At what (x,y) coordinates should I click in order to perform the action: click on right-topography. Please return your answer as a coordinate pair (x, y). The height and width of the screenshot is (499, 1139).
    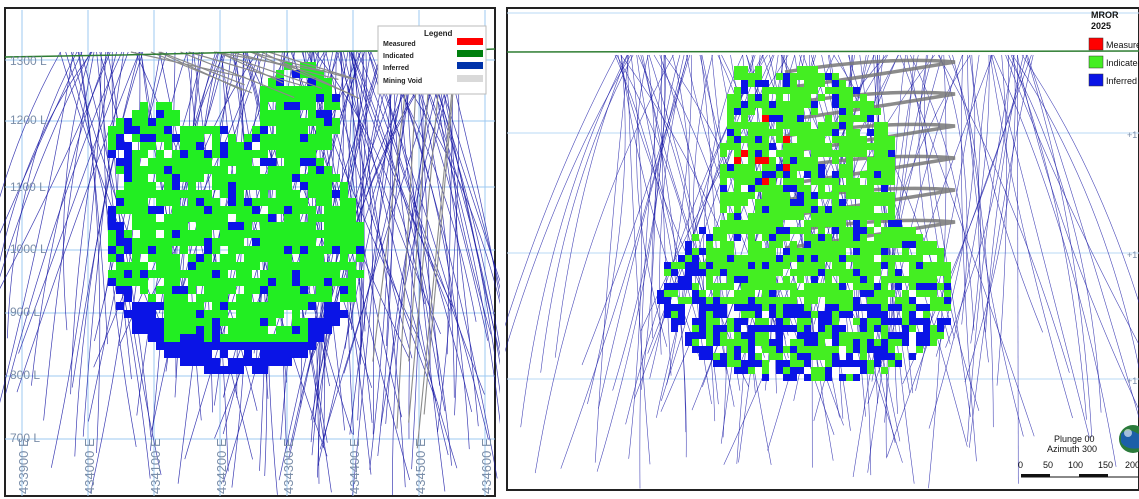
    Looking at the image, I should click on (822, 51).